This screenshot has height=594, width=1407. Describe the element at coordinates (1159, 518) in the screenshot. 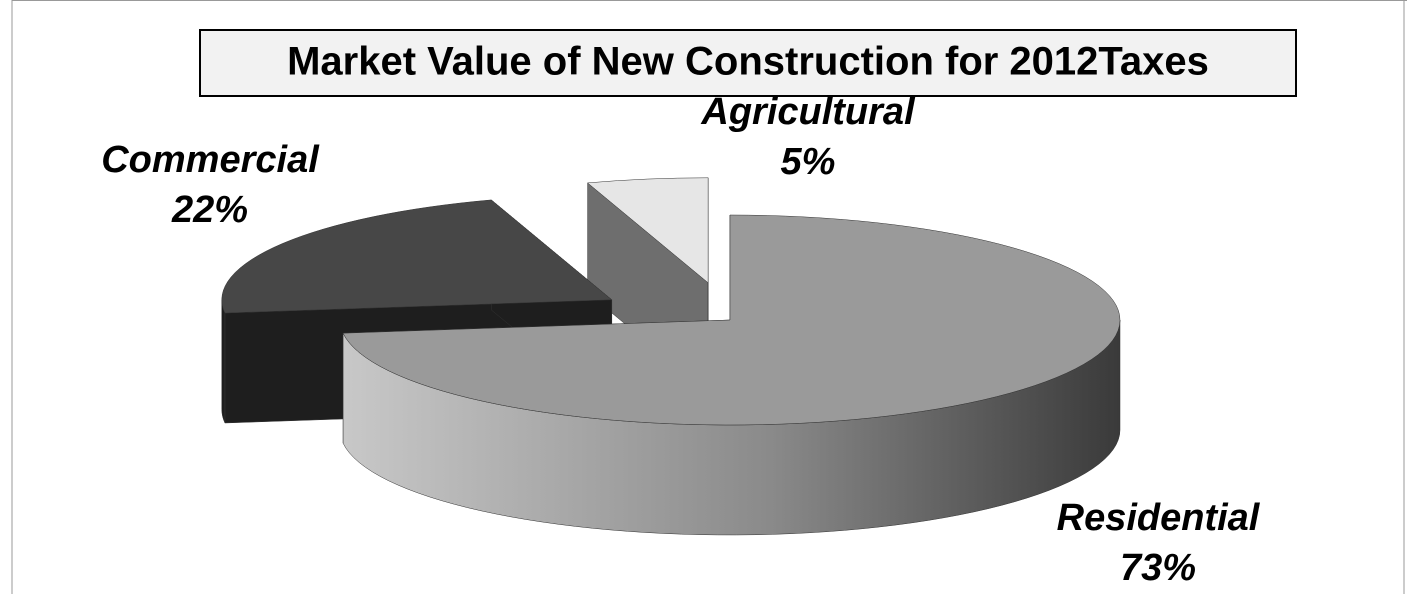

I see `slice-label: Residential` at that location.